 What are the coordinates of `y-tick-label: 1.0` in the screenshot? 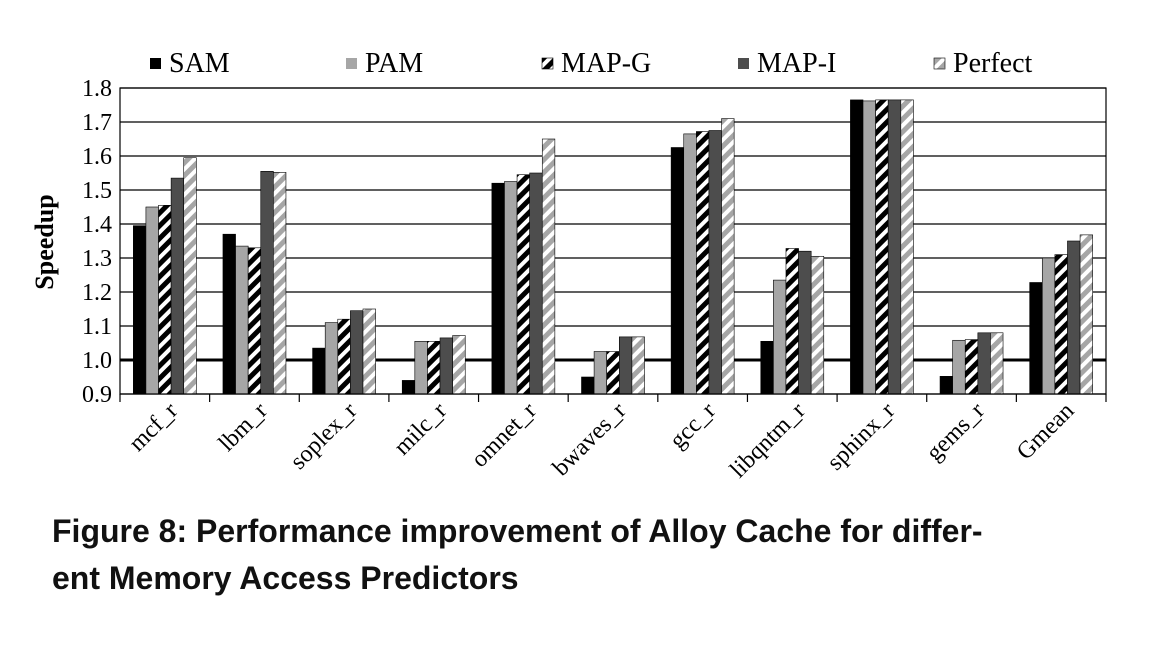 It's located at (97, 361).